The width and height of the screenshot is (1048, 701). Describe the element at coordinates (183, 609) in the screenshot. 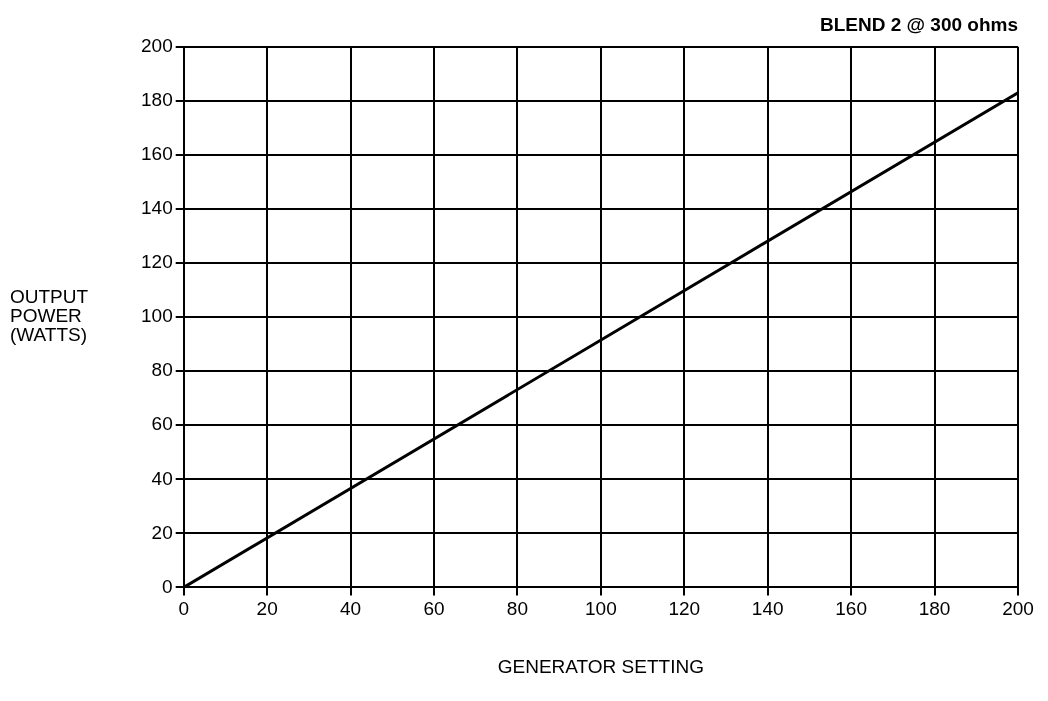

I see `x-tick-label: 0` at that location.